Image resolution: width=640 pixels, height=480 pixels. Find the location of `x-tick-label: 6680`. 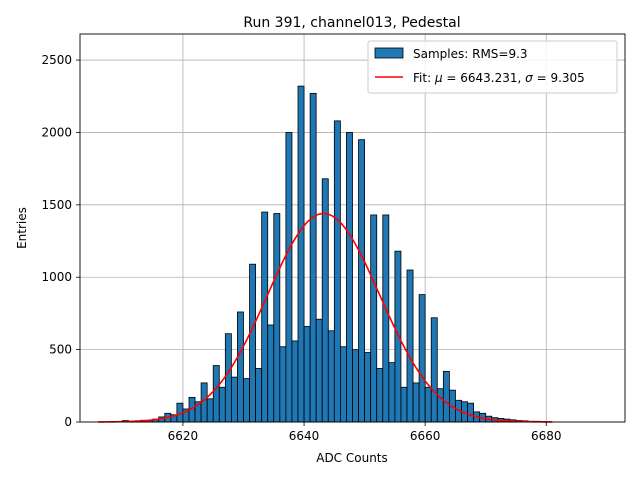

x-tick-label: 6680 is located at coordinates (546, 436).